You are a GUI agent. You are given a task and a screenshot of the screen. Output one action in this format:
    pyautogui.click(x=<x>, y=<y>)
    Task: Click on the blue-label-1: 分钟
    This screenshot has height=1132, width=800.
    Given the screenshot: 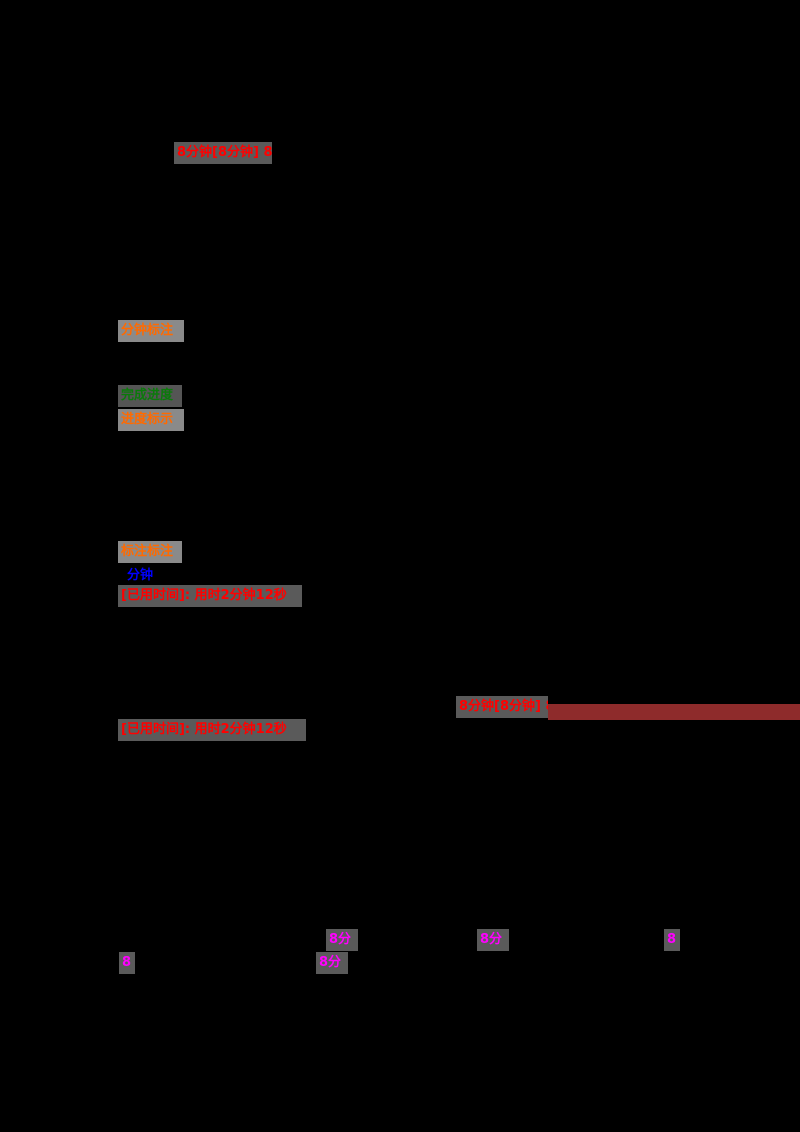 What is the action you would take?
    pyautogui.click(x=150, y=576)
    